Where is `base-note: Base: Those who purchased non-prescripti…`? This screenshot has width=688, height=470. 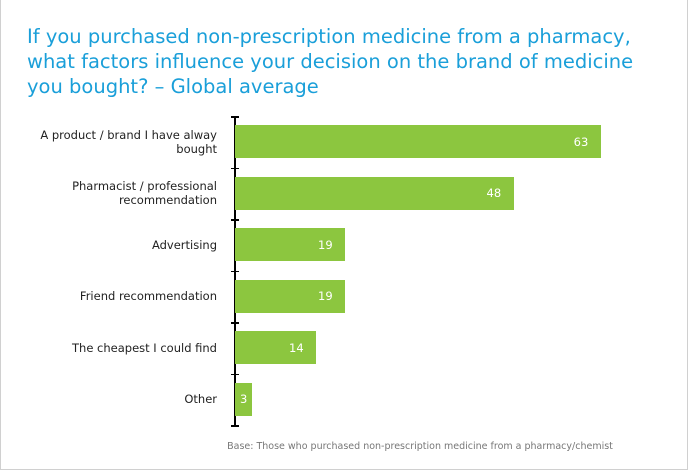 base-note: Base: Those who purchased non-prescripti… is located at coordinates (420, 446).